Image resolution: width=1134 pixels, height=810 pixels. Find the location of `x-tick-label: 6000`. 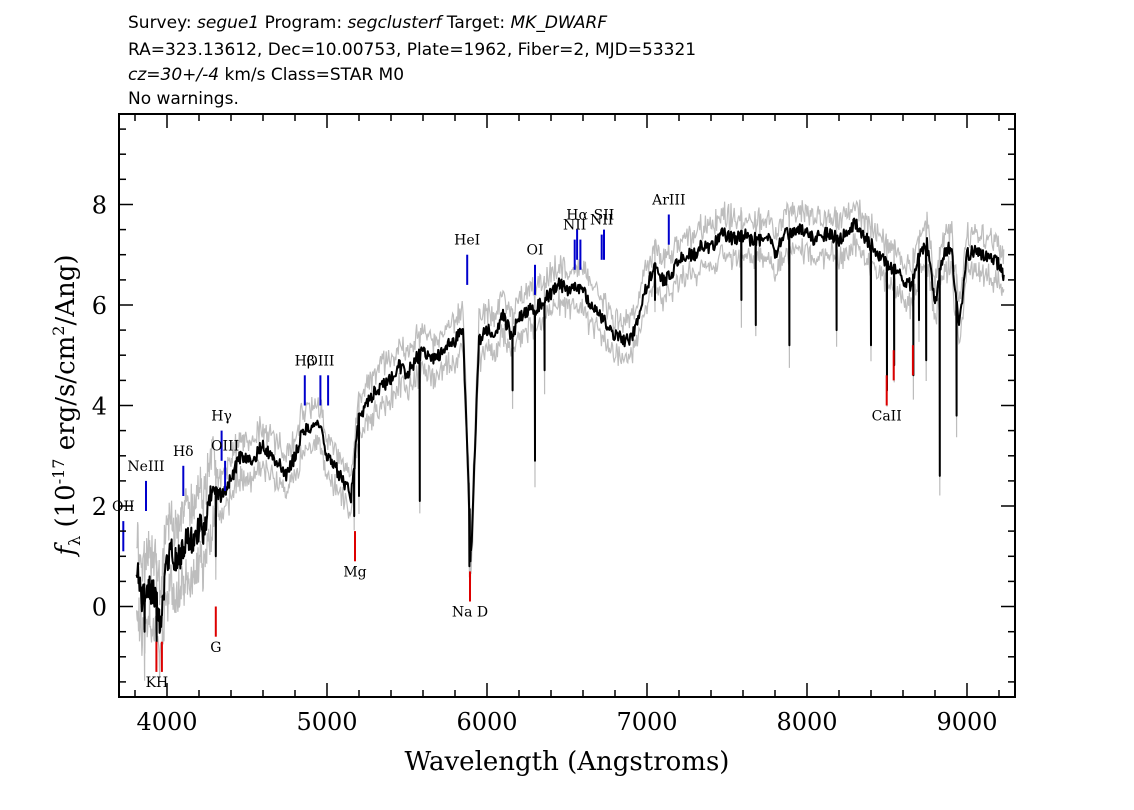

x-tick-label: 6000 is located at coordinates (486, 722).